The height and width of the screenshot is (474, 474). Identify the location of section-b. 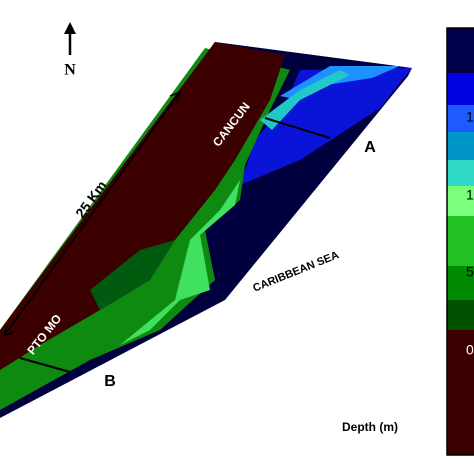
(45, 365).